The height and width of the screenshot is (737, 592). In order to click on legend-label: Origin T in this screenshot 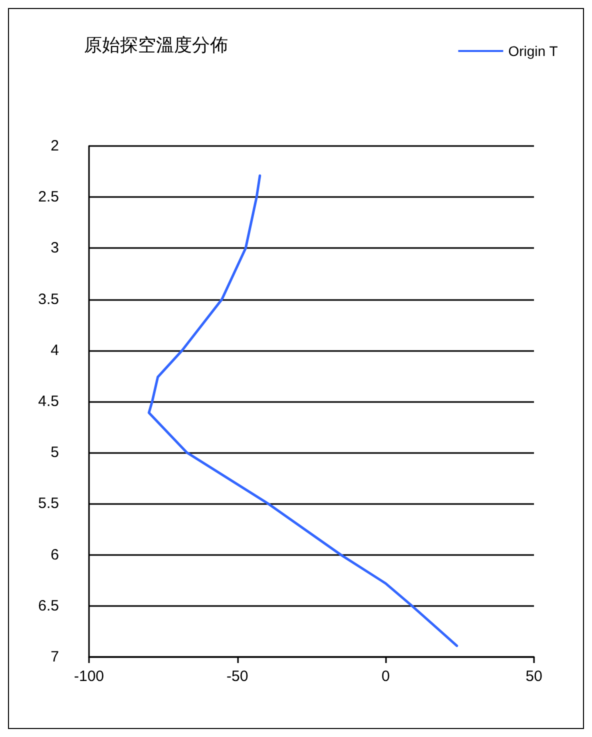, I will do `click(533, 51)`.